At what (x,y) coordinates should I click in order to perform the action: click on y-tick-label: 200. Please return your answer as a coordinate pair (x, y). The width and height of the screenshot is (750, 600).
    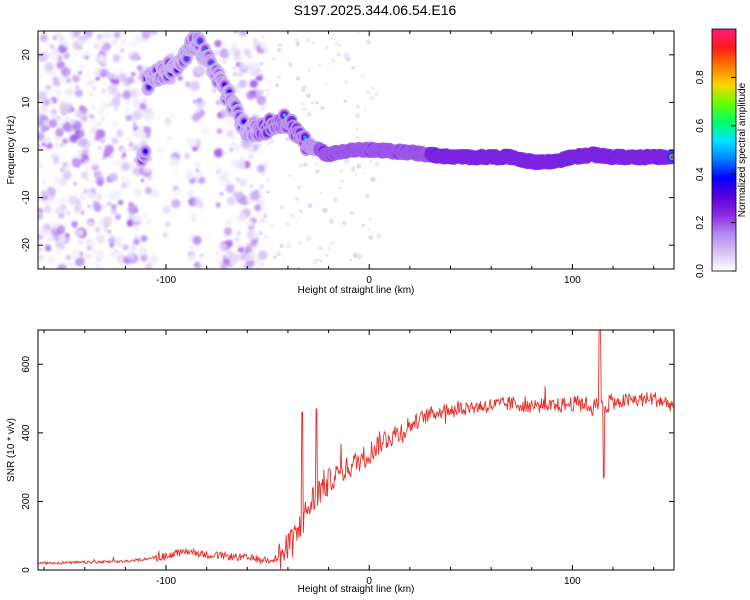
    Looking at the image, I should click on (26, 501).